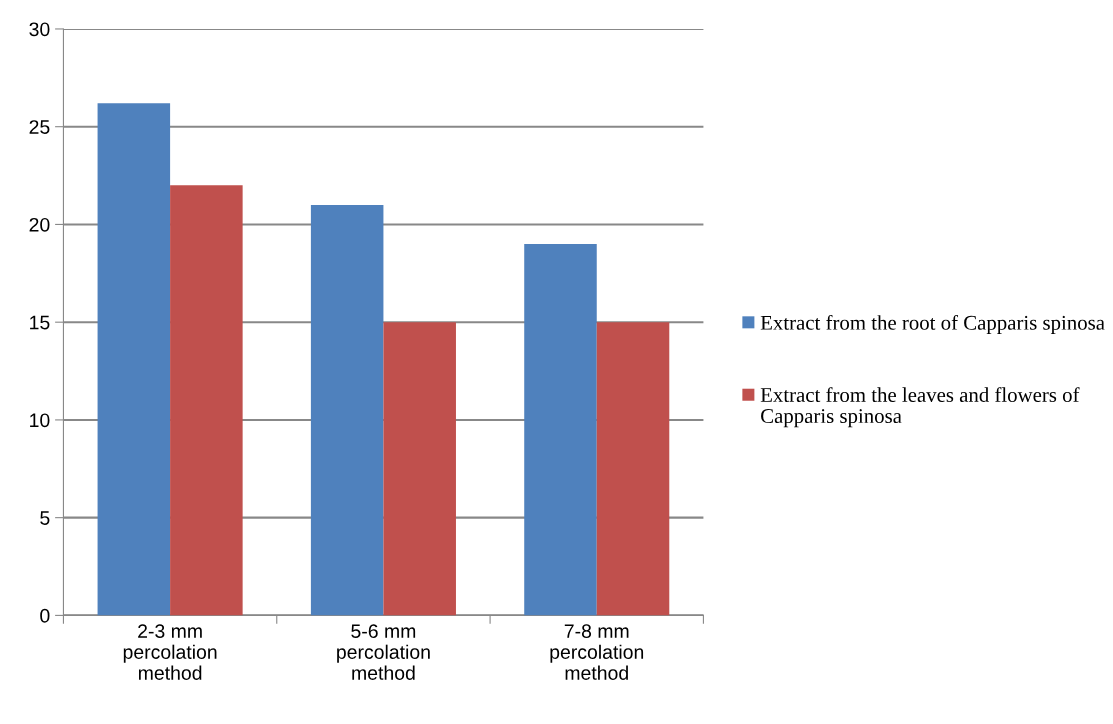  Describe the element at coordinates (597, 652) in the screenshot. I see `x-tick-label: 7-8 mm percolation method` at that location.